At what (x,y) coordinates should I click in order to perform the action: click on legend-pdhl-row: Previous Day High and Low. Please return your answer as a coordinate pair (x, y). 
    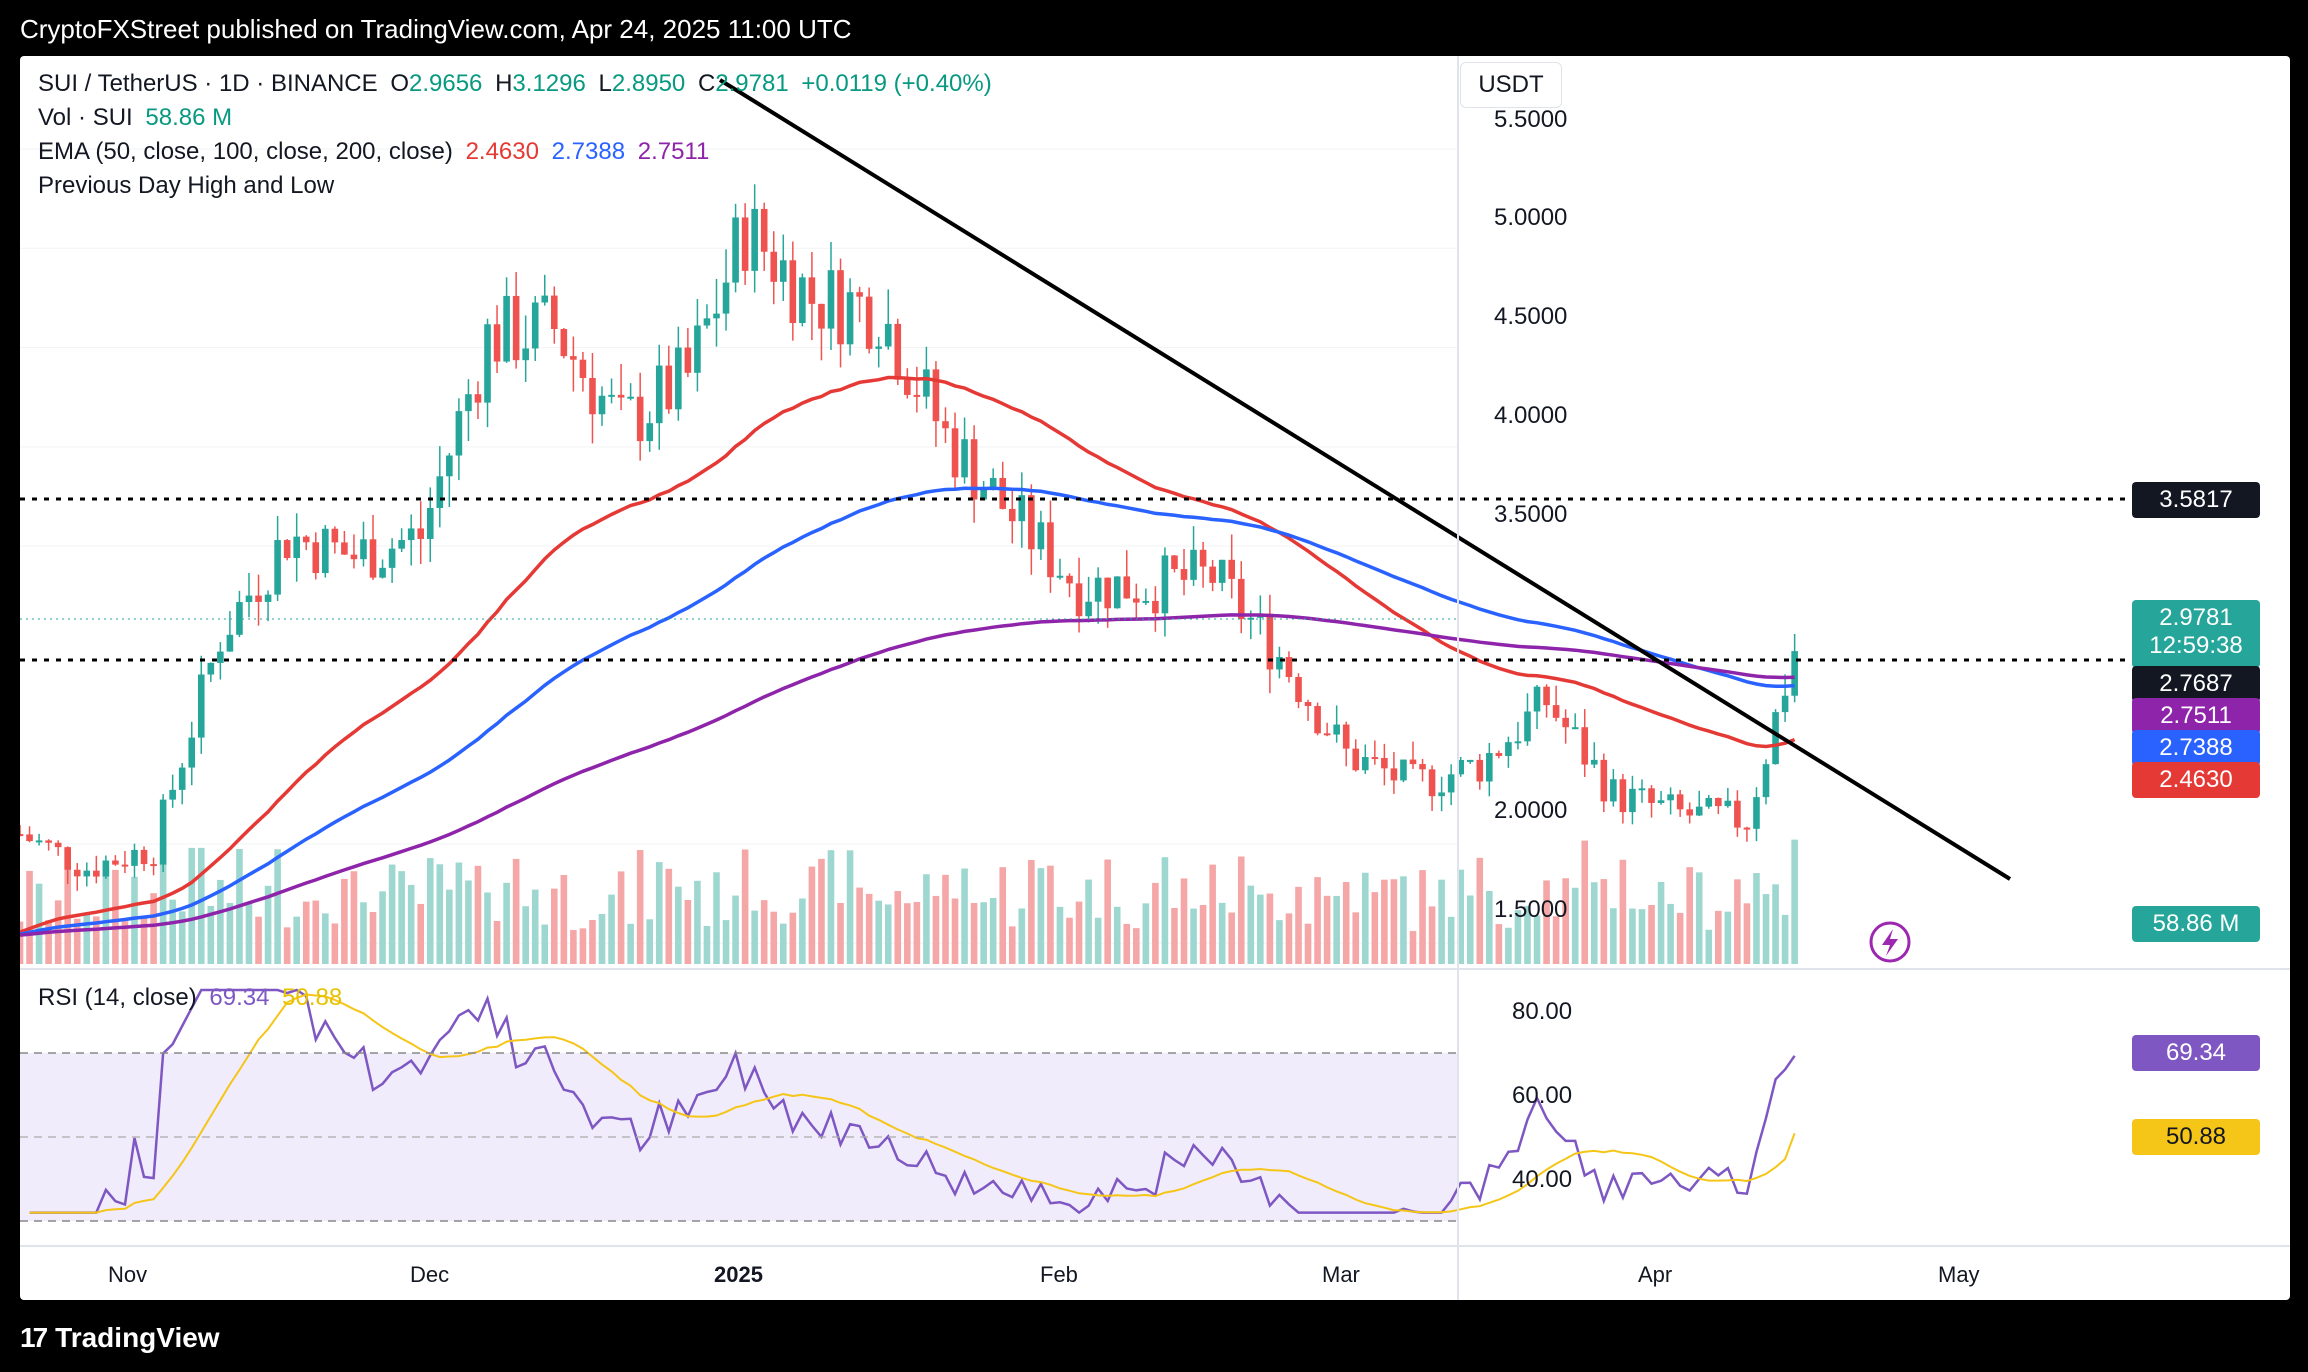
    Looking at the image, I should click on (189, 186).